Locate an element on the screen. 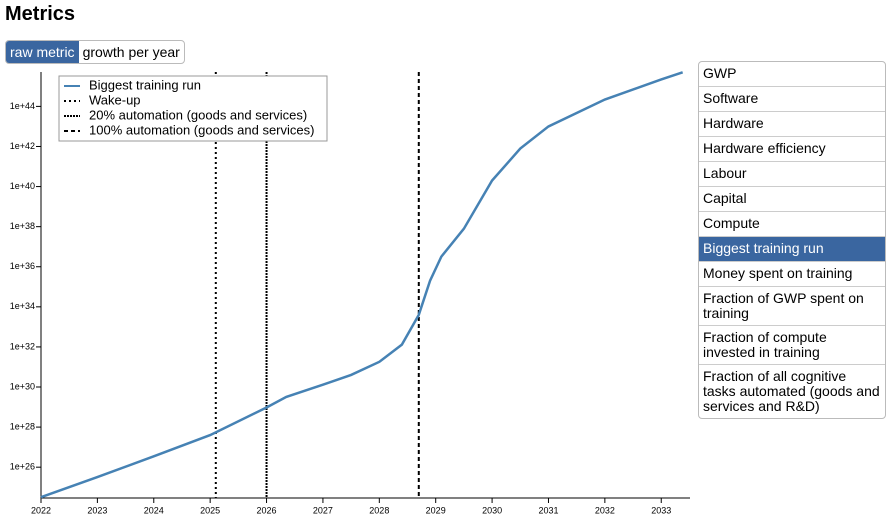 The width and height of the screenshot is (895, 529). x-tick-label: 2032 is located at coordinates (605, 510).